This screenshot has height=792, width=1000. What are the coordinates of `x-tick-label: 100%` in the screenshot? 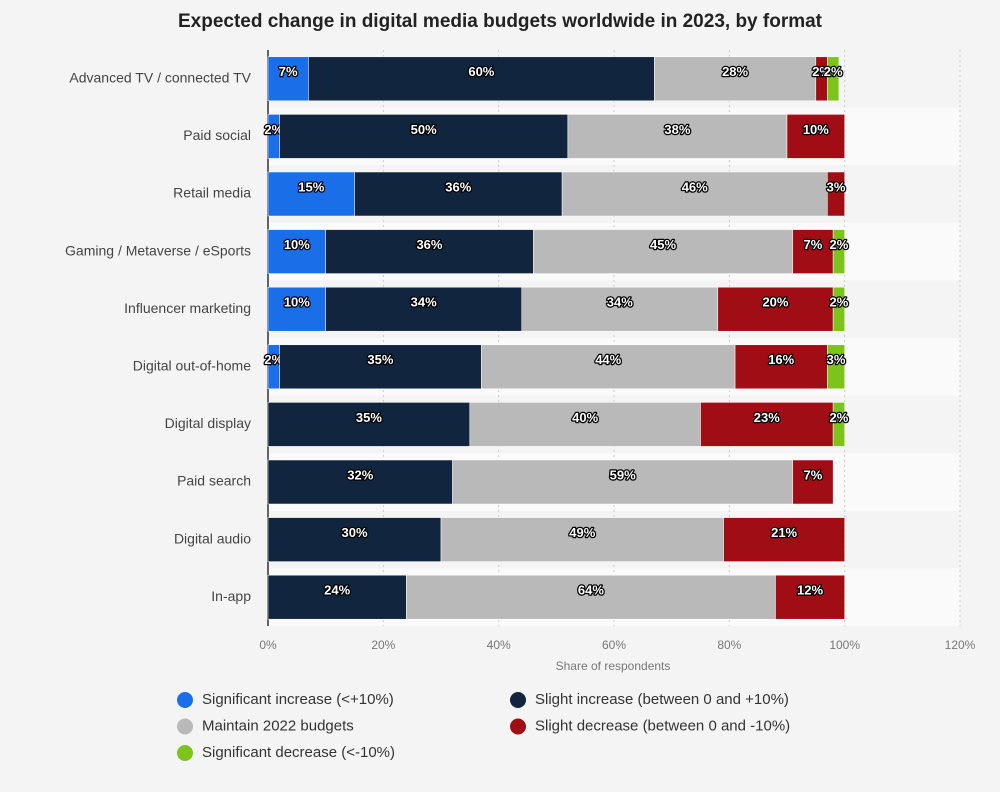 It's located at (844, 645).